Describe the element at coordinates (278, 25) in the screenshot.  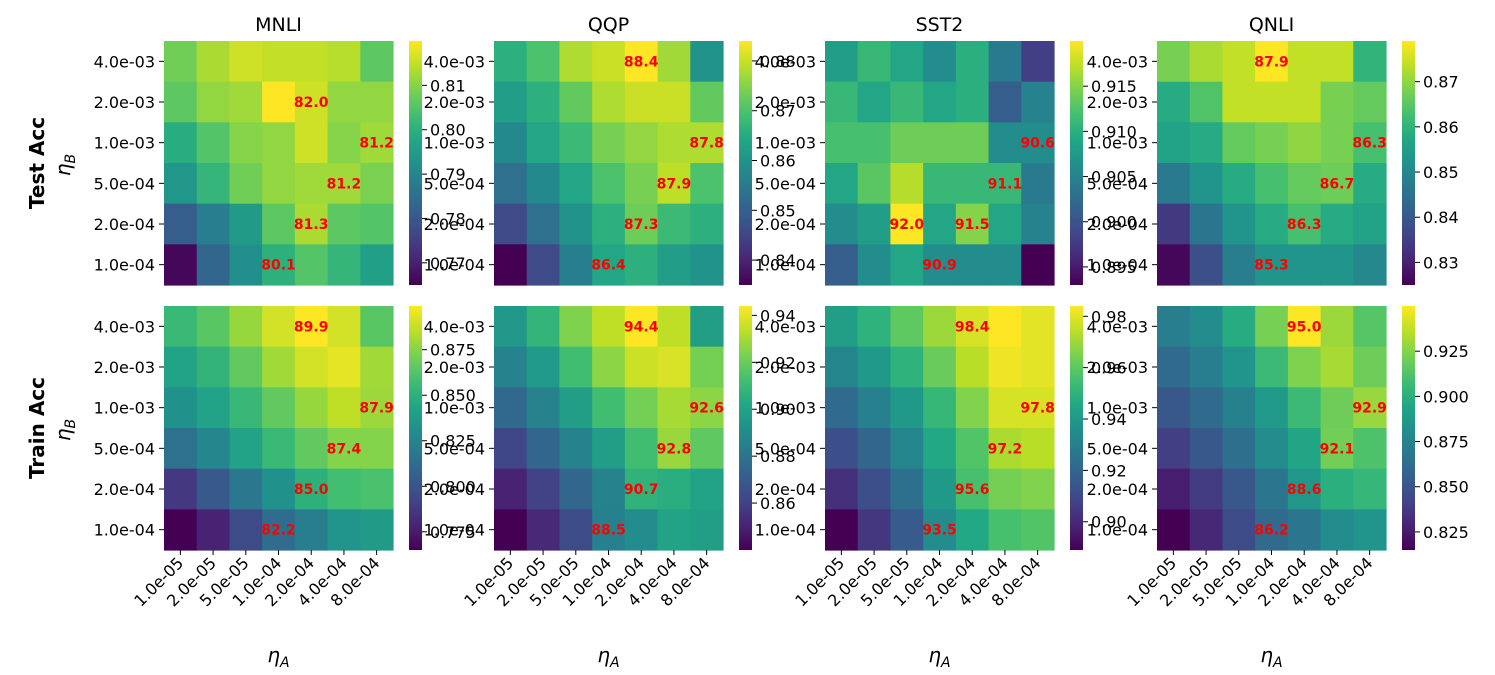
I see `panel-title: MNLI` at that location.